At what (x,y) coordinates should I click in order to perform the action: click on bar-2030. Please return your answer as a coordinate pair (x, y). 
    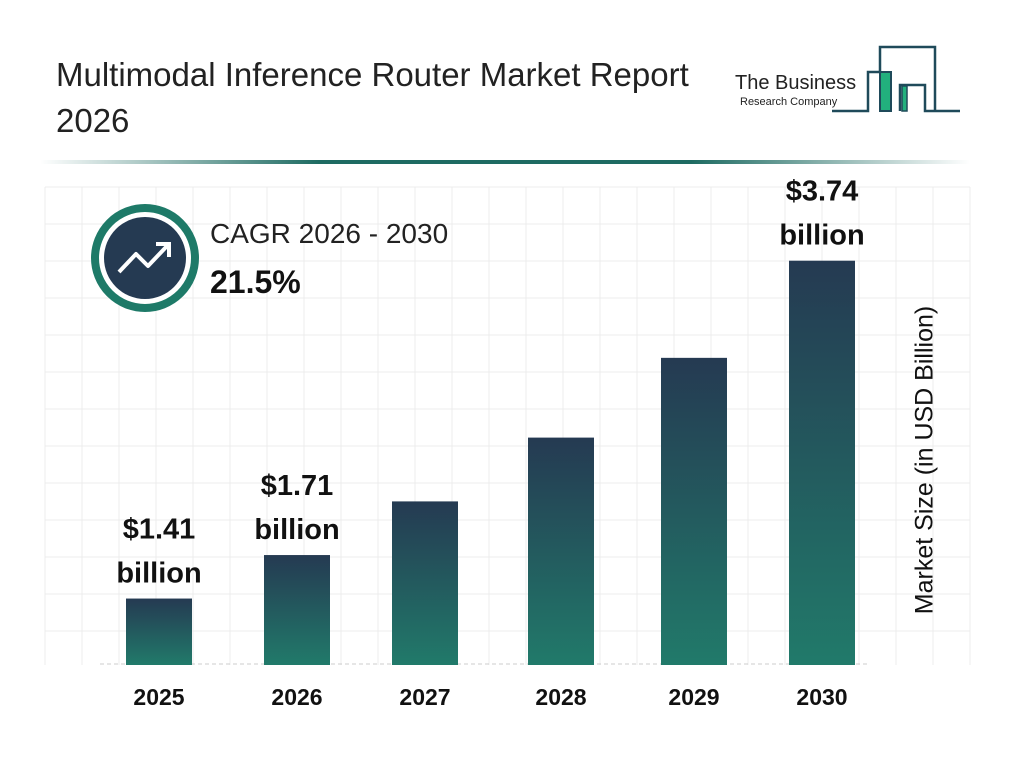
    Looking at the image, I should click on (822, 462).